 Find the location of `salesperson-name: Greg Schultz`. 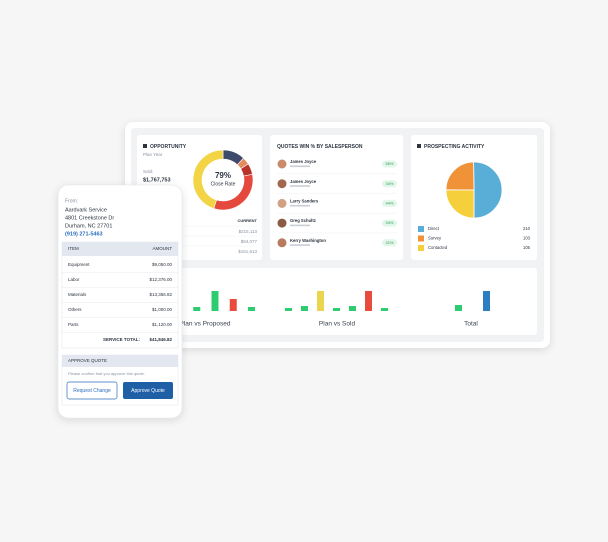

salesperson-name: Greg Schultz is located at coordinates (303, 220).